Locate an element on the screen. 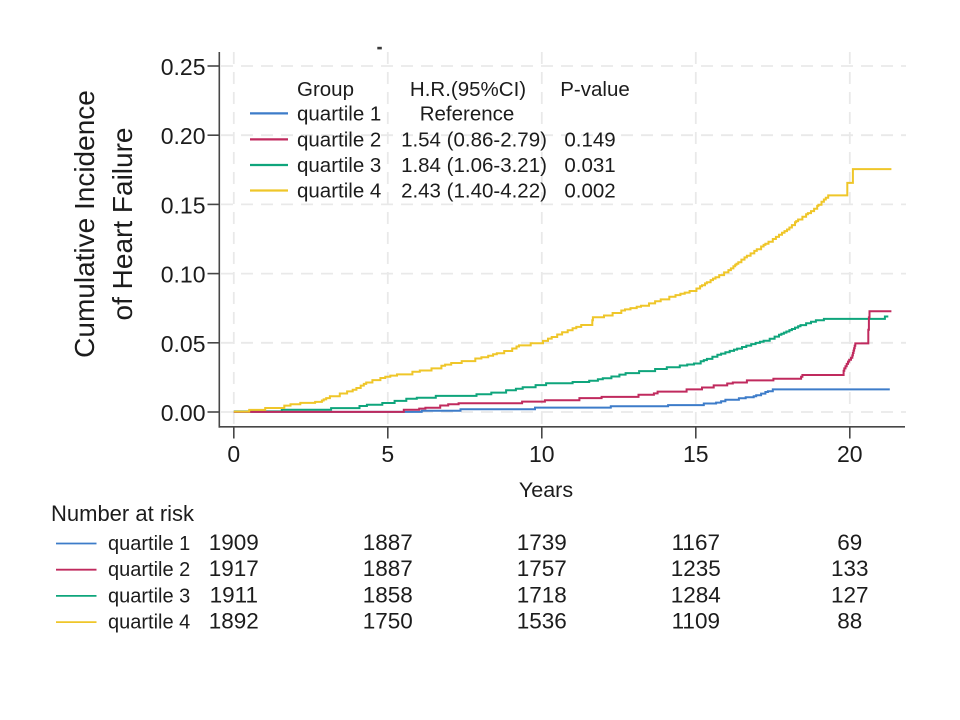 The width and height of the screenshot is (960, 720). svg-text: of Heart Failure is located at coordinates (122, 224).